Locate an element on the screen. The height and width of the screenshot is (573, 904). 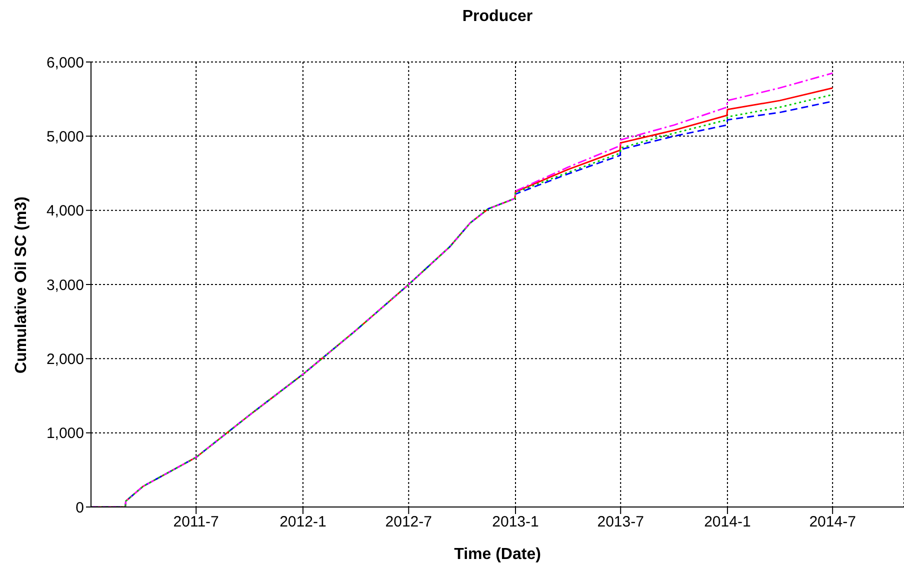
y-tick-label: 0 is located at coordinates (80, 507).